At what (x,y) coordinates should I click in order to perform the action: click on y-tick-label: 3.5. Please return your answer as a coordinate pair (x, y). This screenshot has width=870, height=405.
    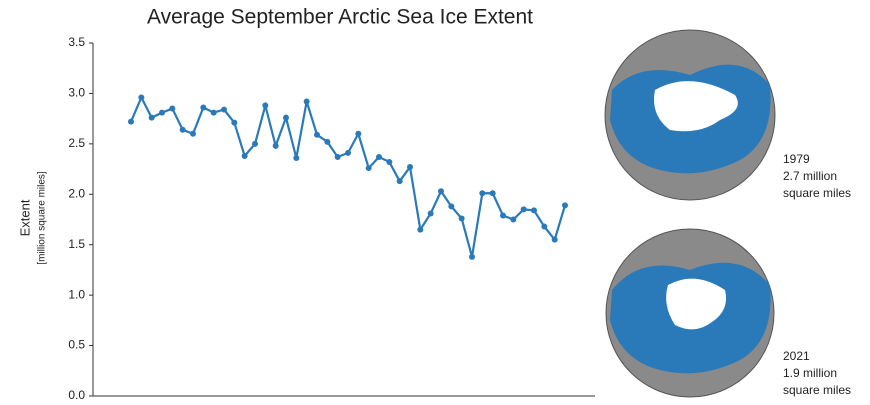
    Looking at the image, I should click on (76, 42).